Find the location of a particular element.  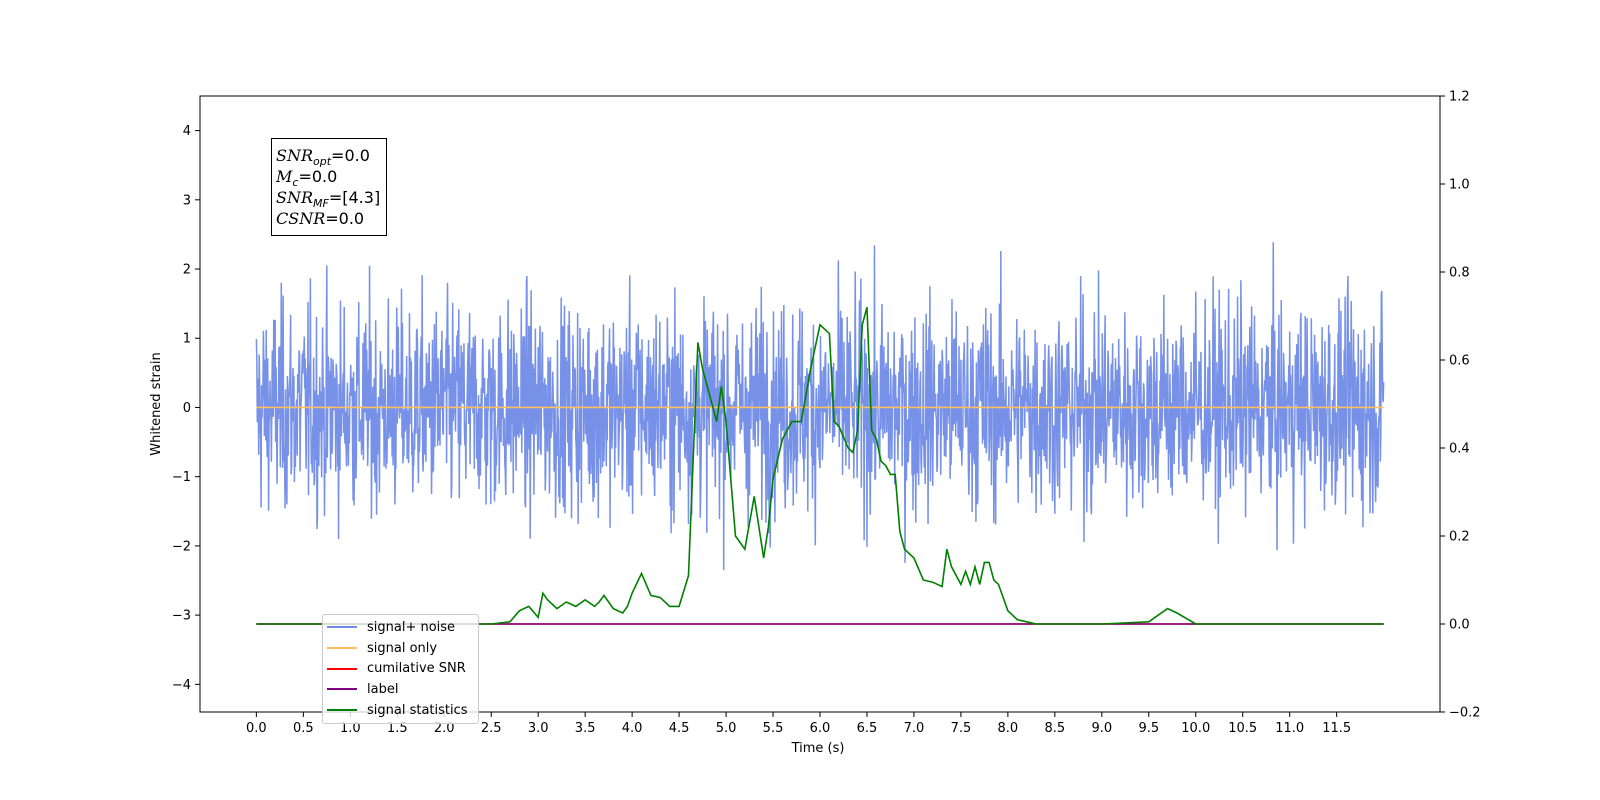

legend-label: label is located at coordinates (383, 689).